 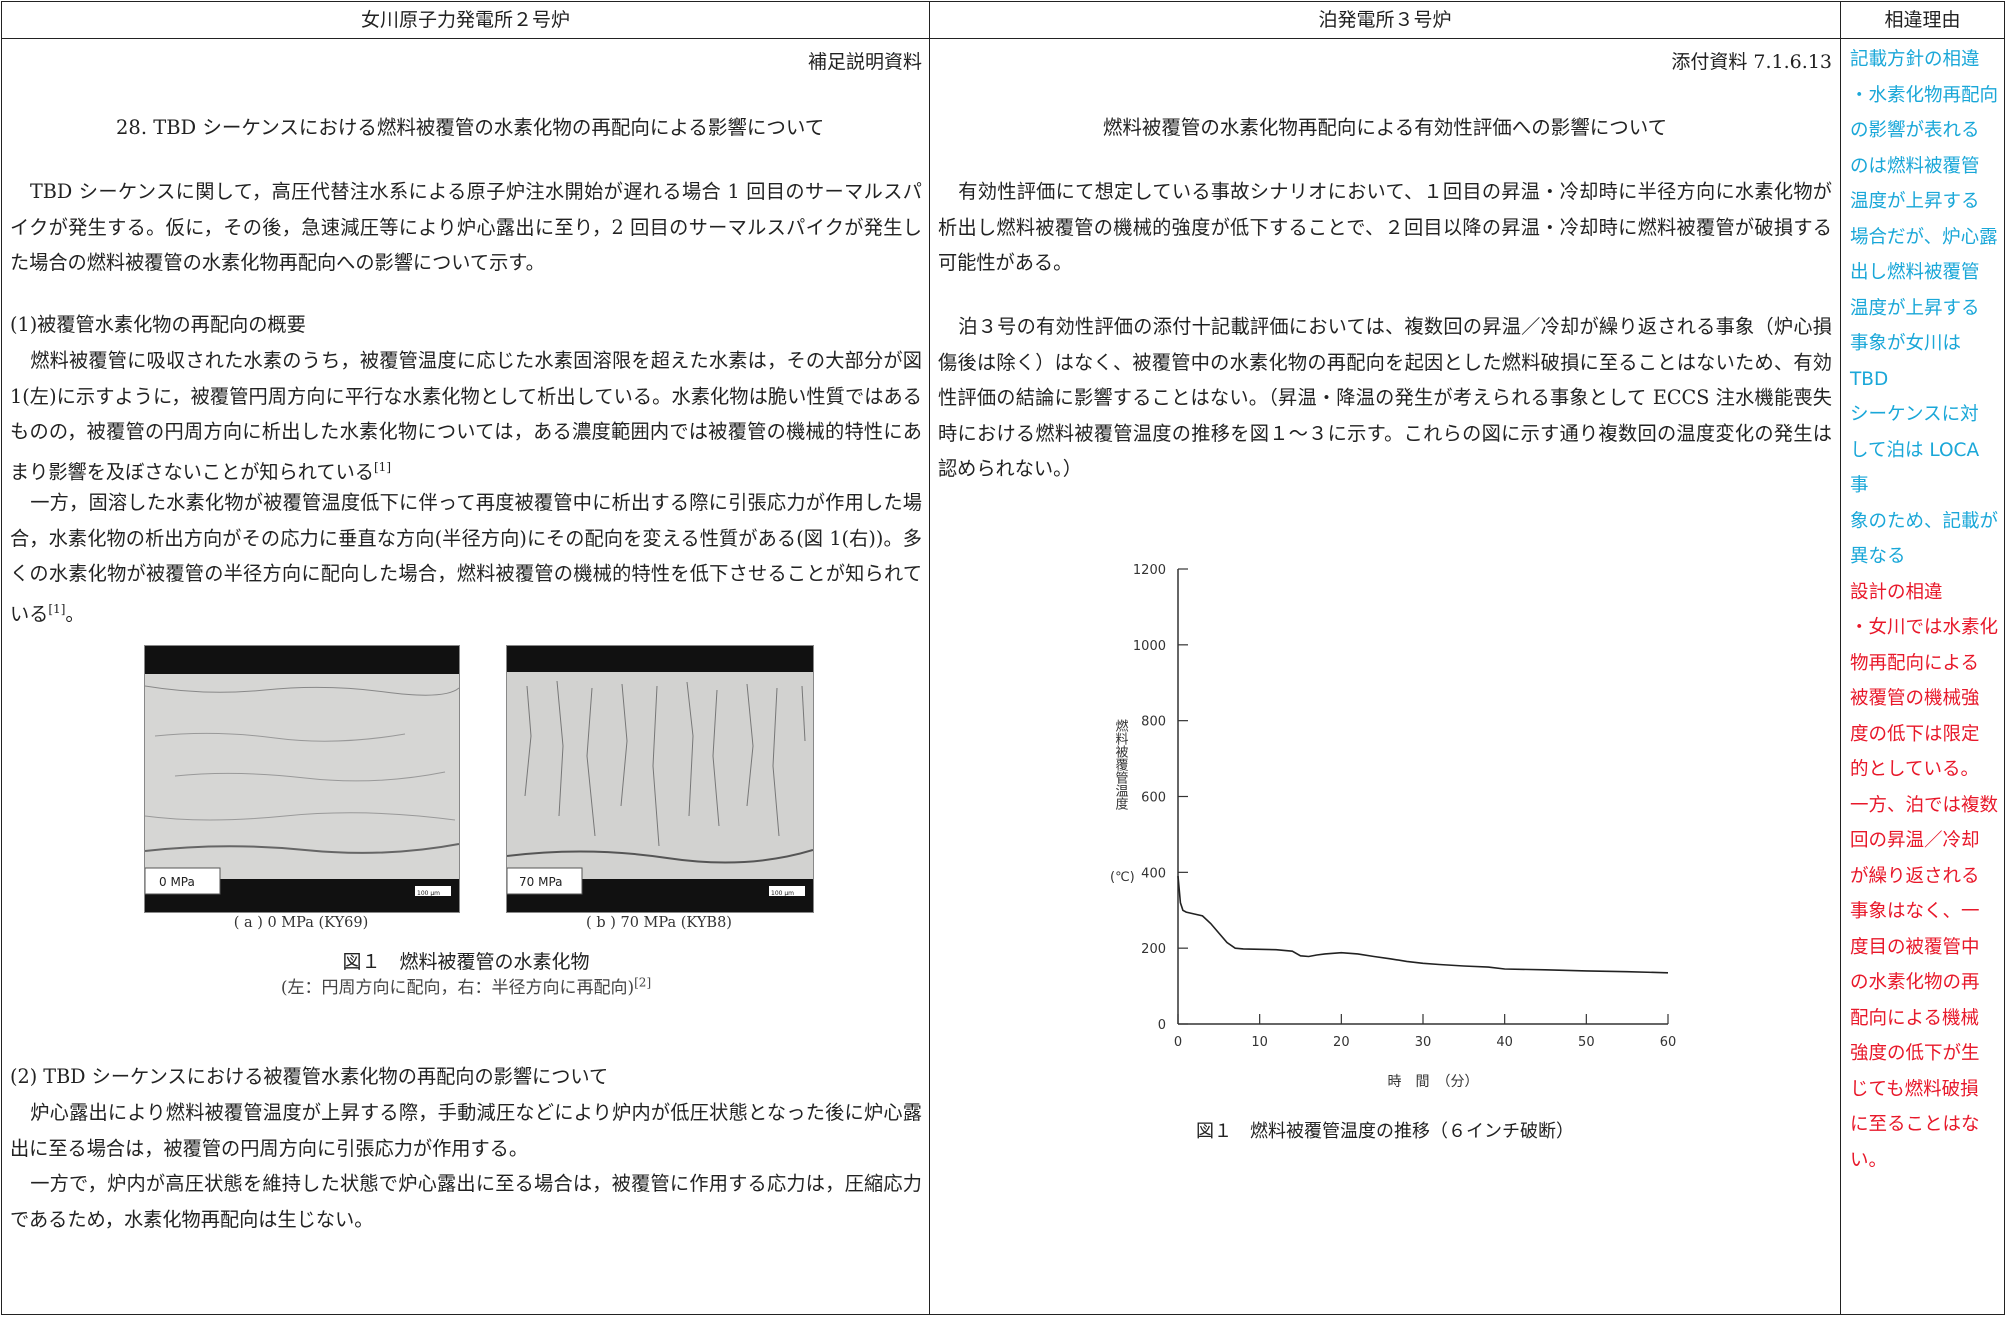 I want to click on micrograph-a-svg: 0 MPa 100 μm, so click(x=302, y=779).